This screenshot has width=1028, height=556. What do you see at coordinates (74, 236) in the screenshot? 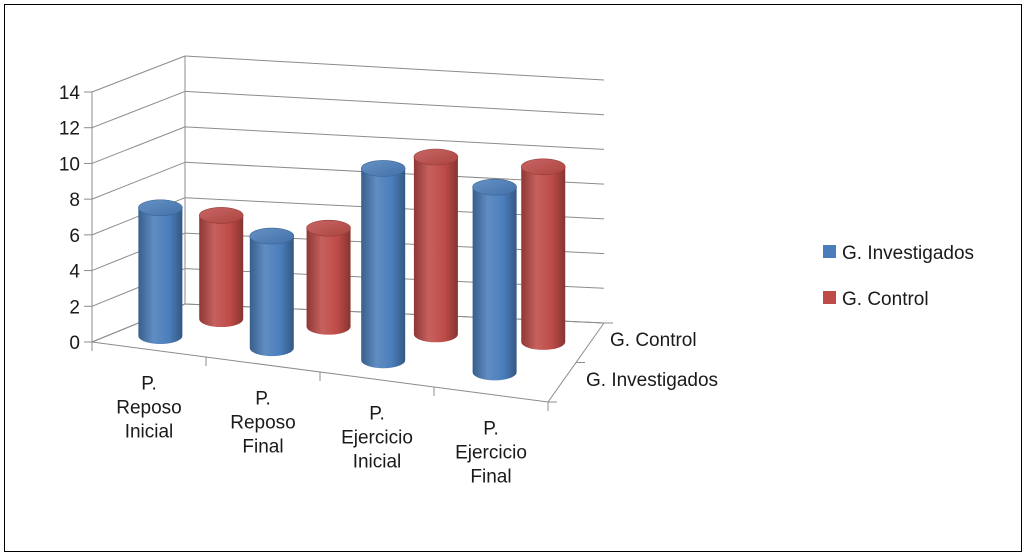
I see `y-tick-label: 6` at bounding box center [74, 236].